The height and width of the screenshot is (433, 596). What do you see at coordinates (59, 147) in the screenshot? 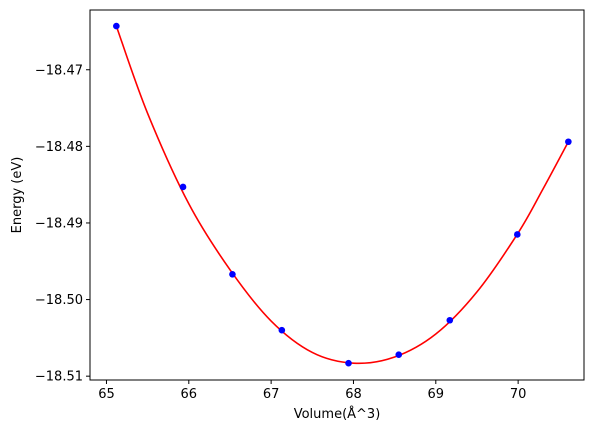
I see `y-tick-label: −18.48` at bounding box center [59, 147].